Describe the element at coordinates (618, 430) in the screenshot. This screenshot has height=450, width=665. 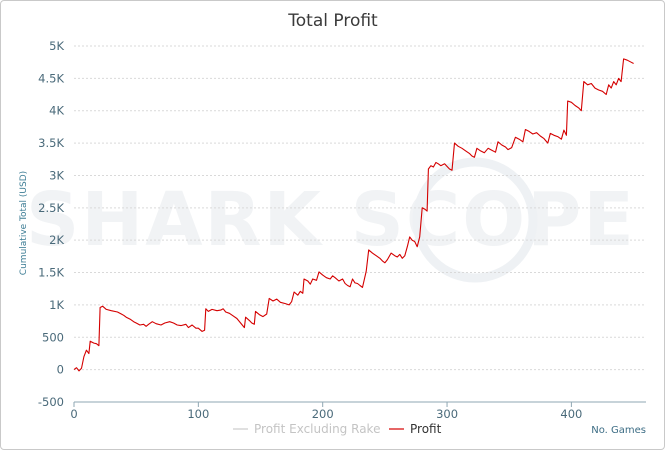
I see `x-axis-label: No. Games` at that location.